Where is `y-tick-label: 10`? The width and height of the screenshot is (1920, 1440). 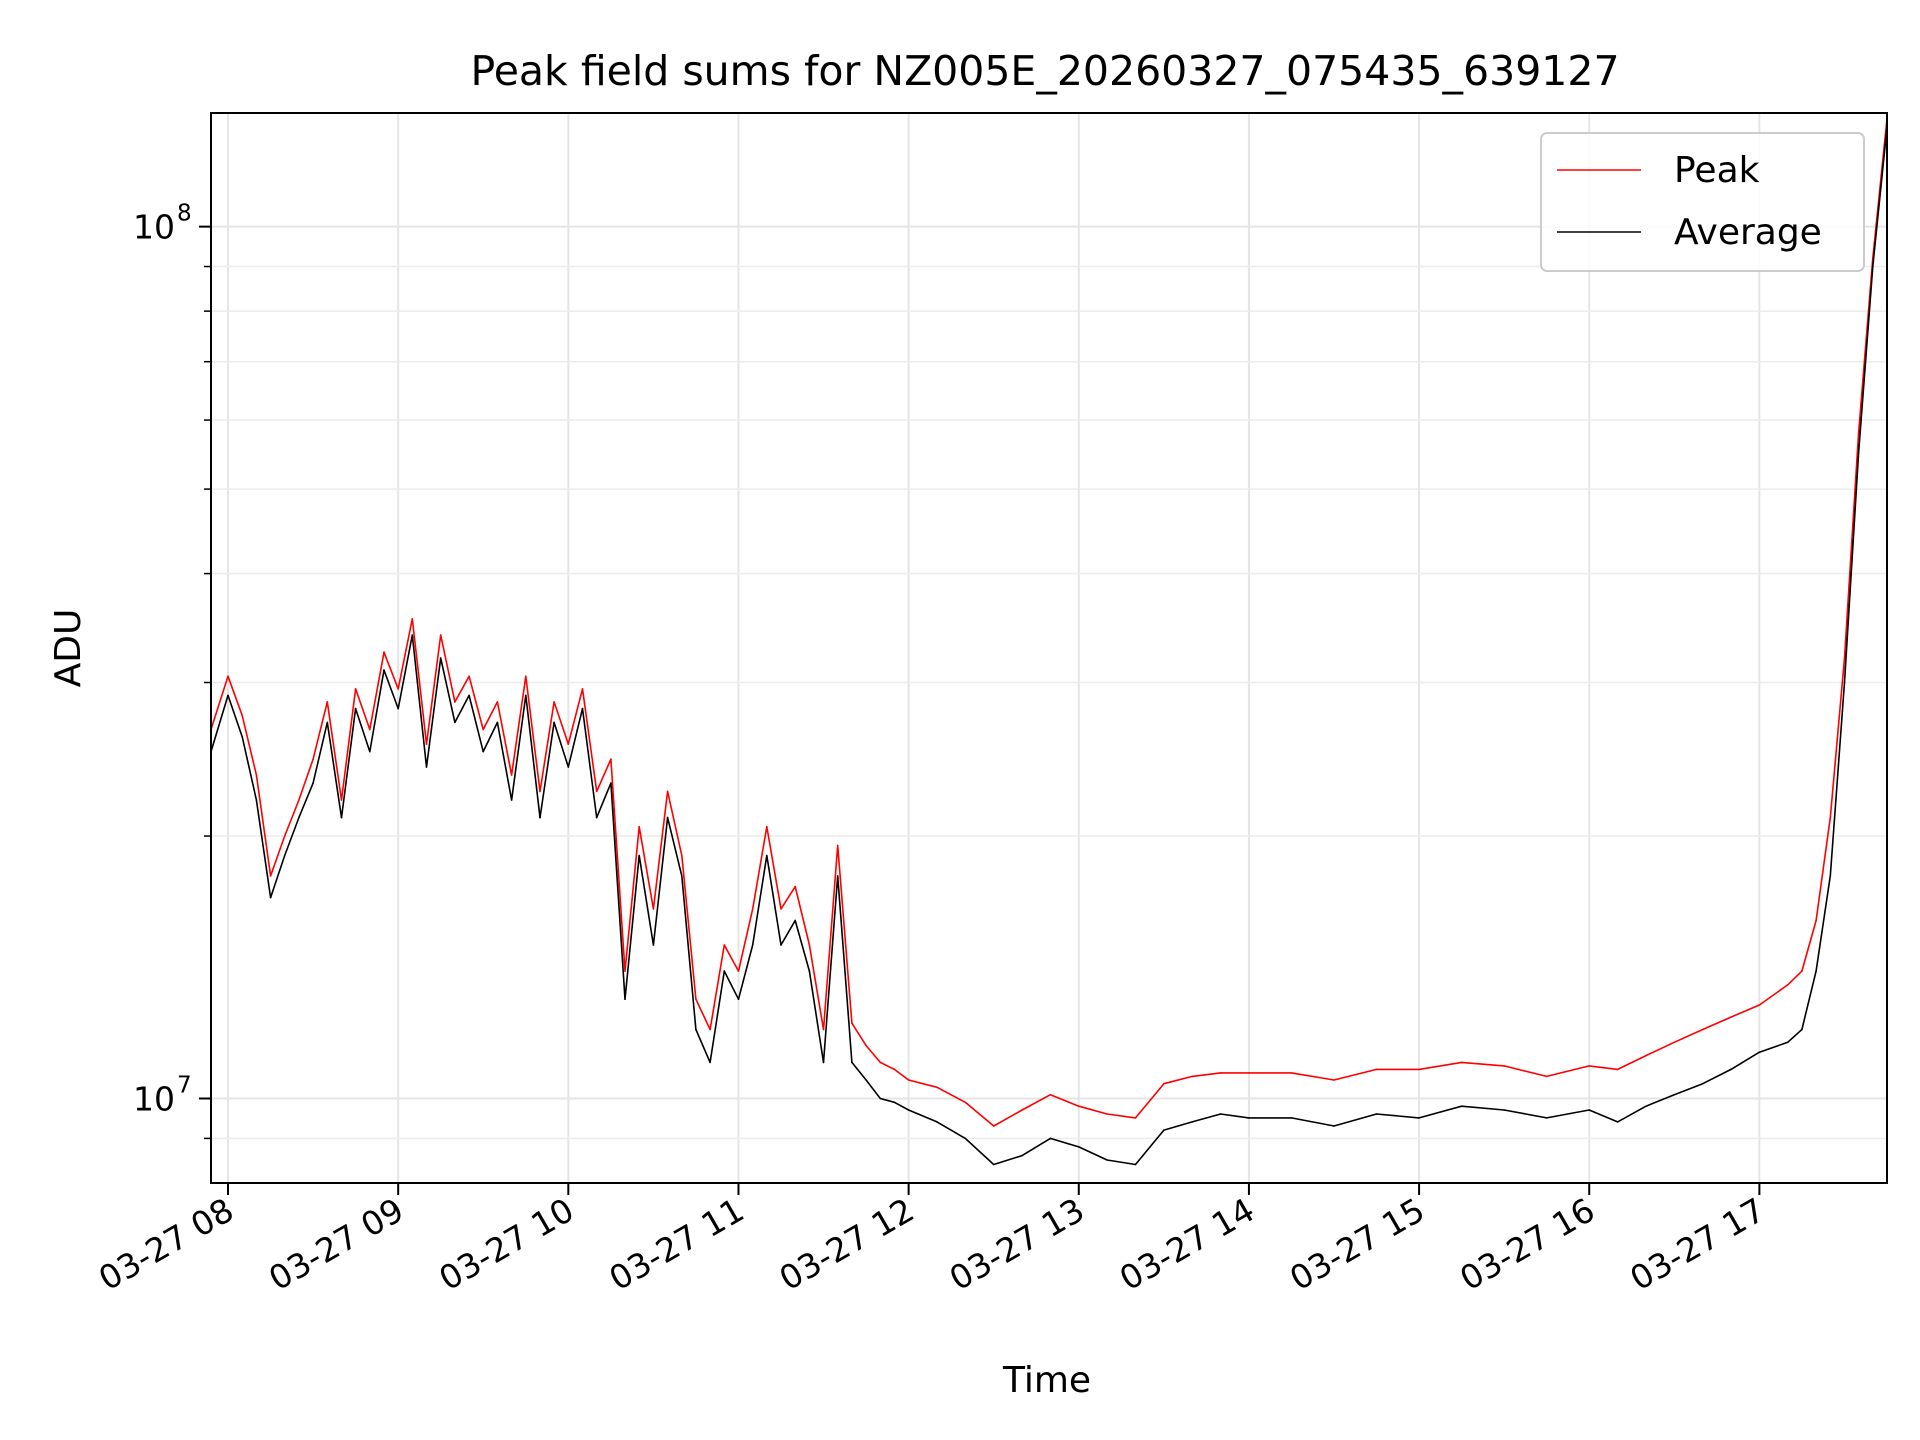 y-tick-label: 10 is located at coordinates (154, 227).